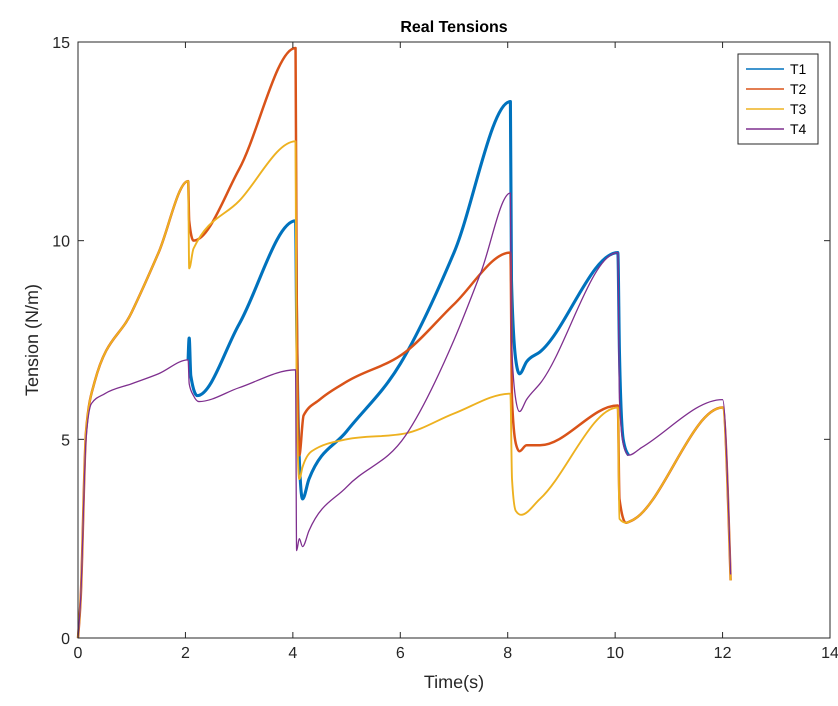  What do you see at coordinates (798, 69) in the screenshot?
I see `legend-label: T1` at bounding box center [798, 69].